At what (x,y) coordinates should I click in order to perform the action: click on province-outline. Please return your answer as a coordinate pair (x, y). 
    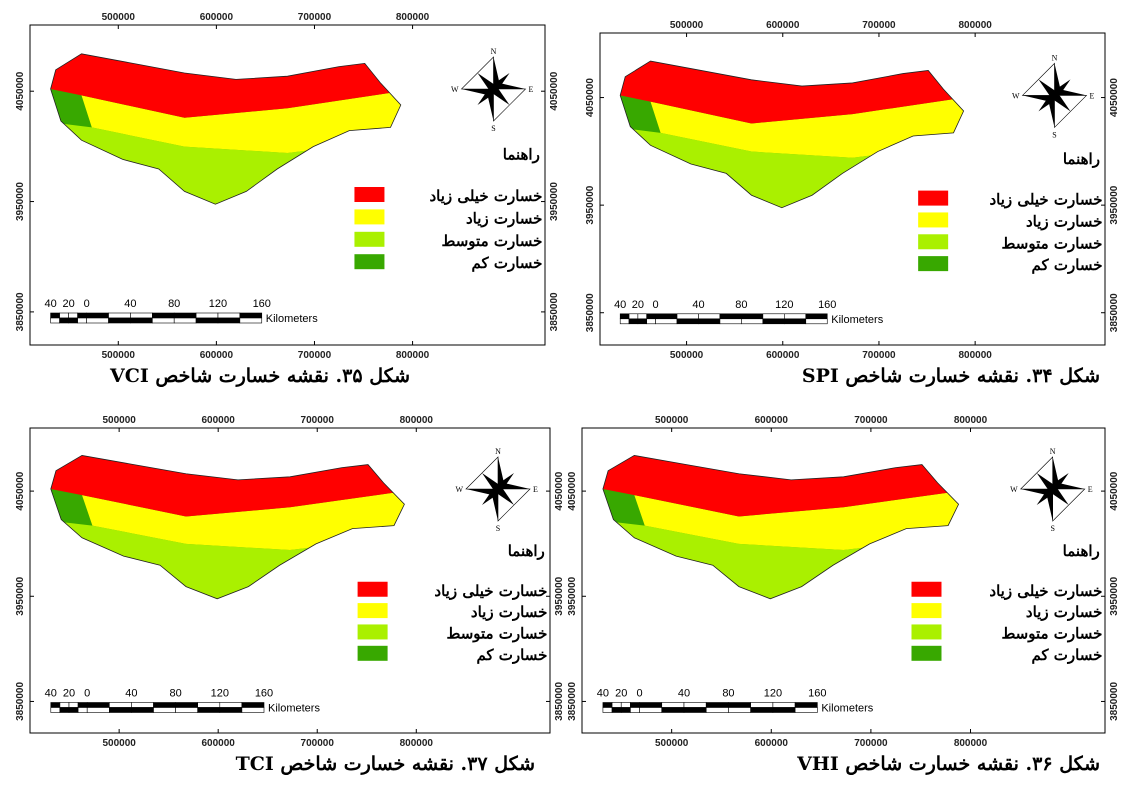
    Looking at the image, I should click on (227, 527).